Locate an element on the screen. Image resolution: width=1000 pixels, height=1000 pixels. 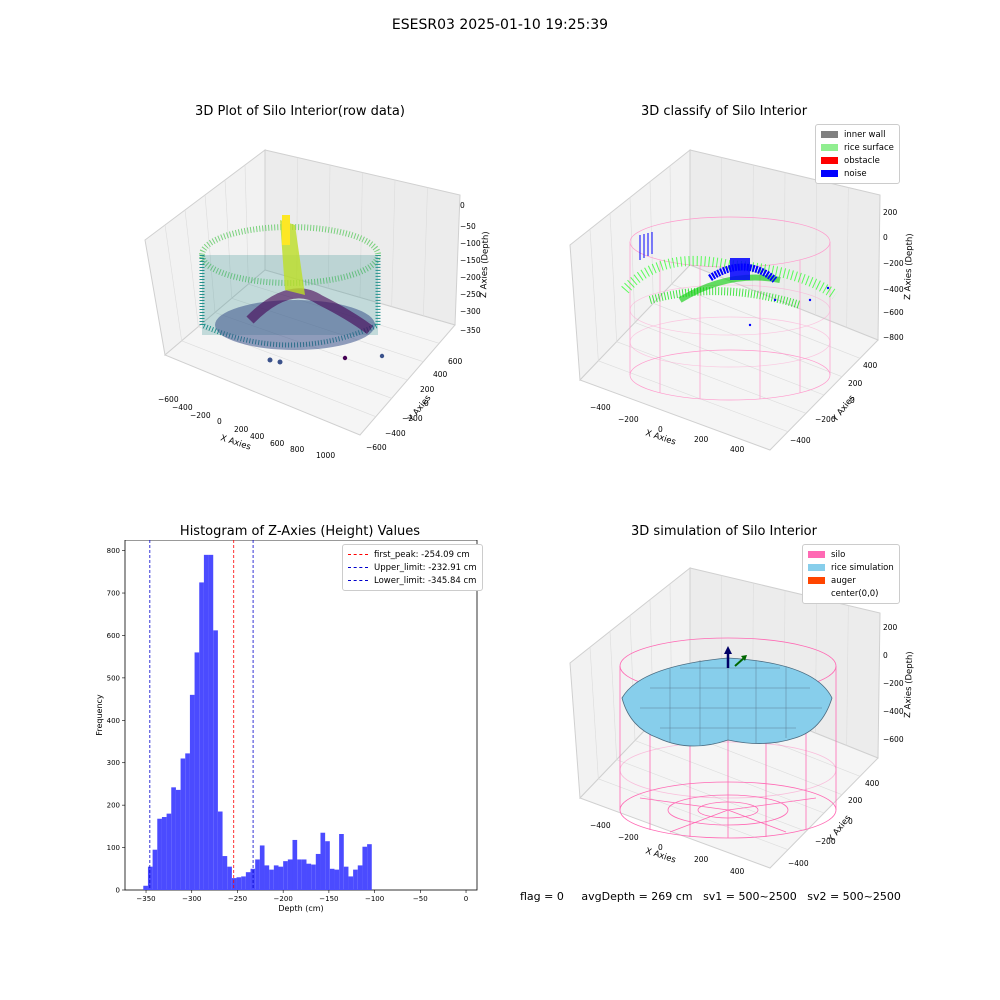
panel-classify-silo-wireframe is located at coordinates (730, 308).